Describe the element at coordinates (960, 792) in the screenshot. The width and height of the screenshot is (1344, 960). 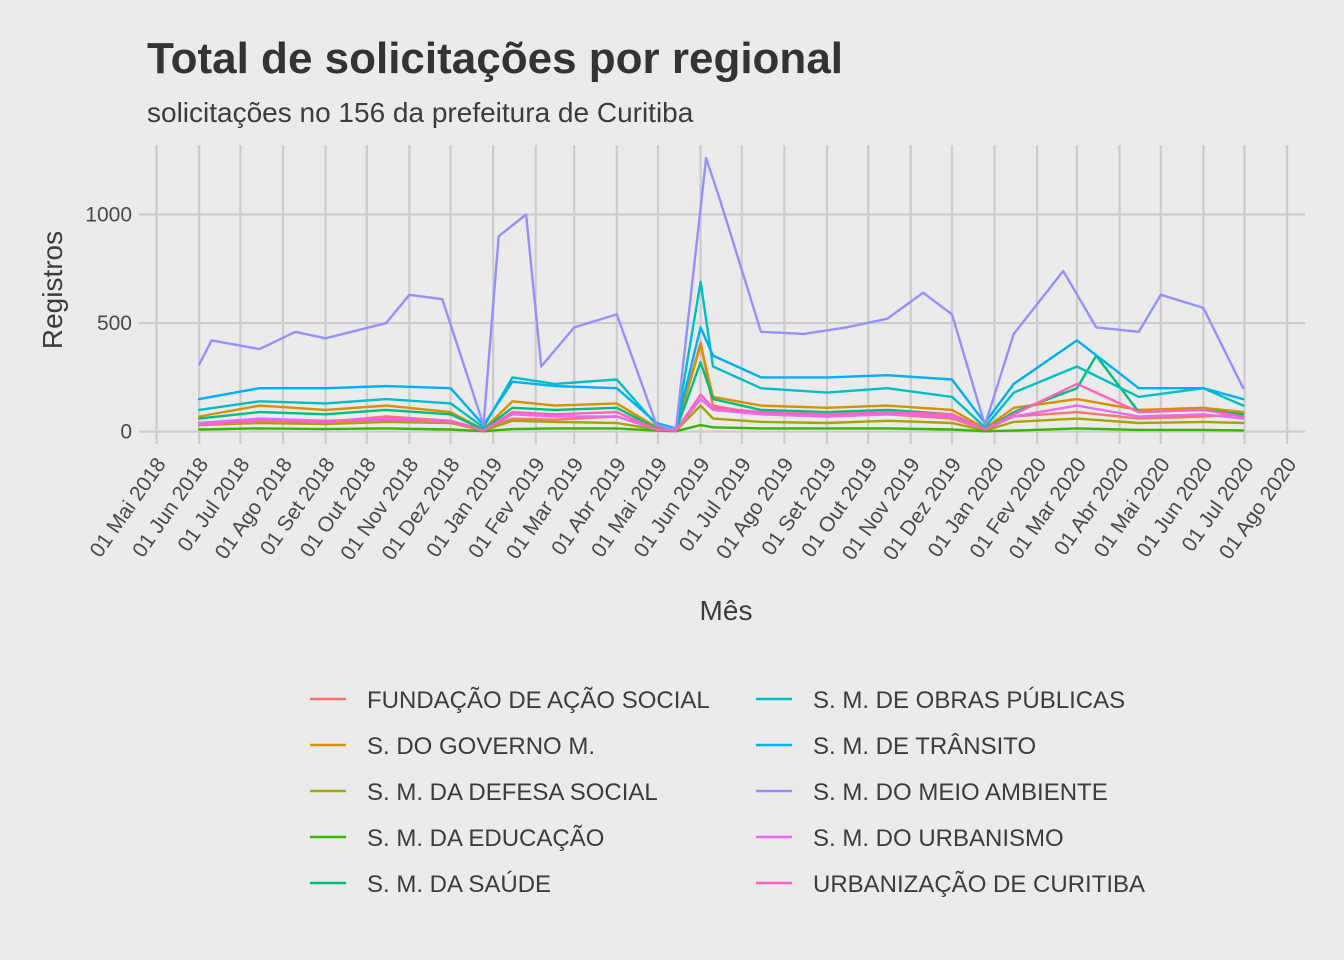
I see `legend-label: S. M. DO MEIO AMBIENTE` at that location.